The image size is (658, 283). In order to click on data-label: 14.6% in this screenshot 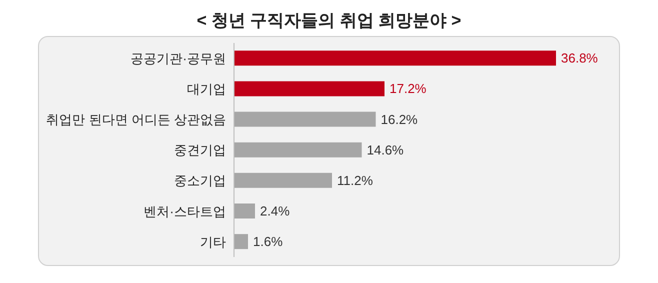, I will do `click(385, 150)`.